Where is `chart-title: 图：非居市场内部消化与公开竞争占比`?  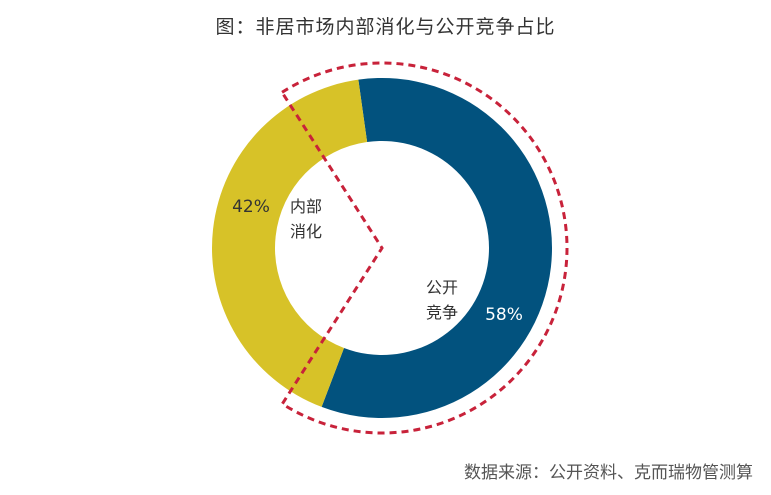
chart-title: 图：非居市场内部消化与公开竞争占比 is located at coordinates (385, 27).